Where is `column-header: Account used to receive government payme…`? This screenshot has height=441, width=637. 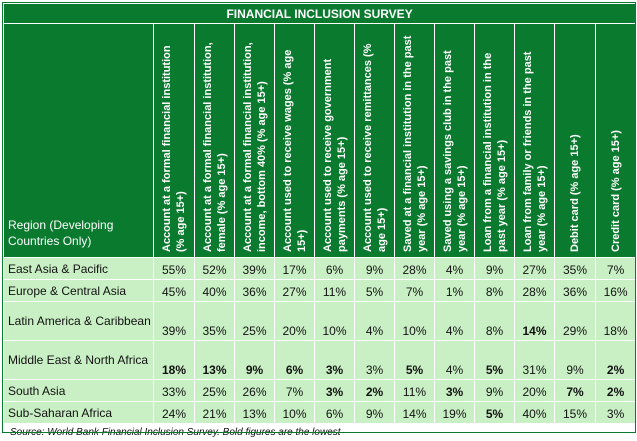 column-header: Account used to receive government payme… is located at coordinates (334, 140).